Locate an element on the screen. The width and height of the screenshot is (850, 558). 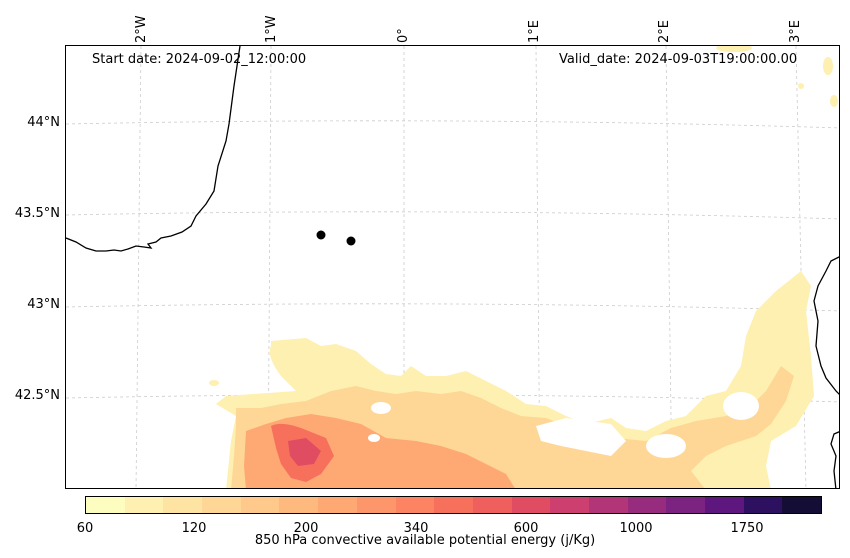
colorbar-tick: 1750 is located at coordinates (747, 528).